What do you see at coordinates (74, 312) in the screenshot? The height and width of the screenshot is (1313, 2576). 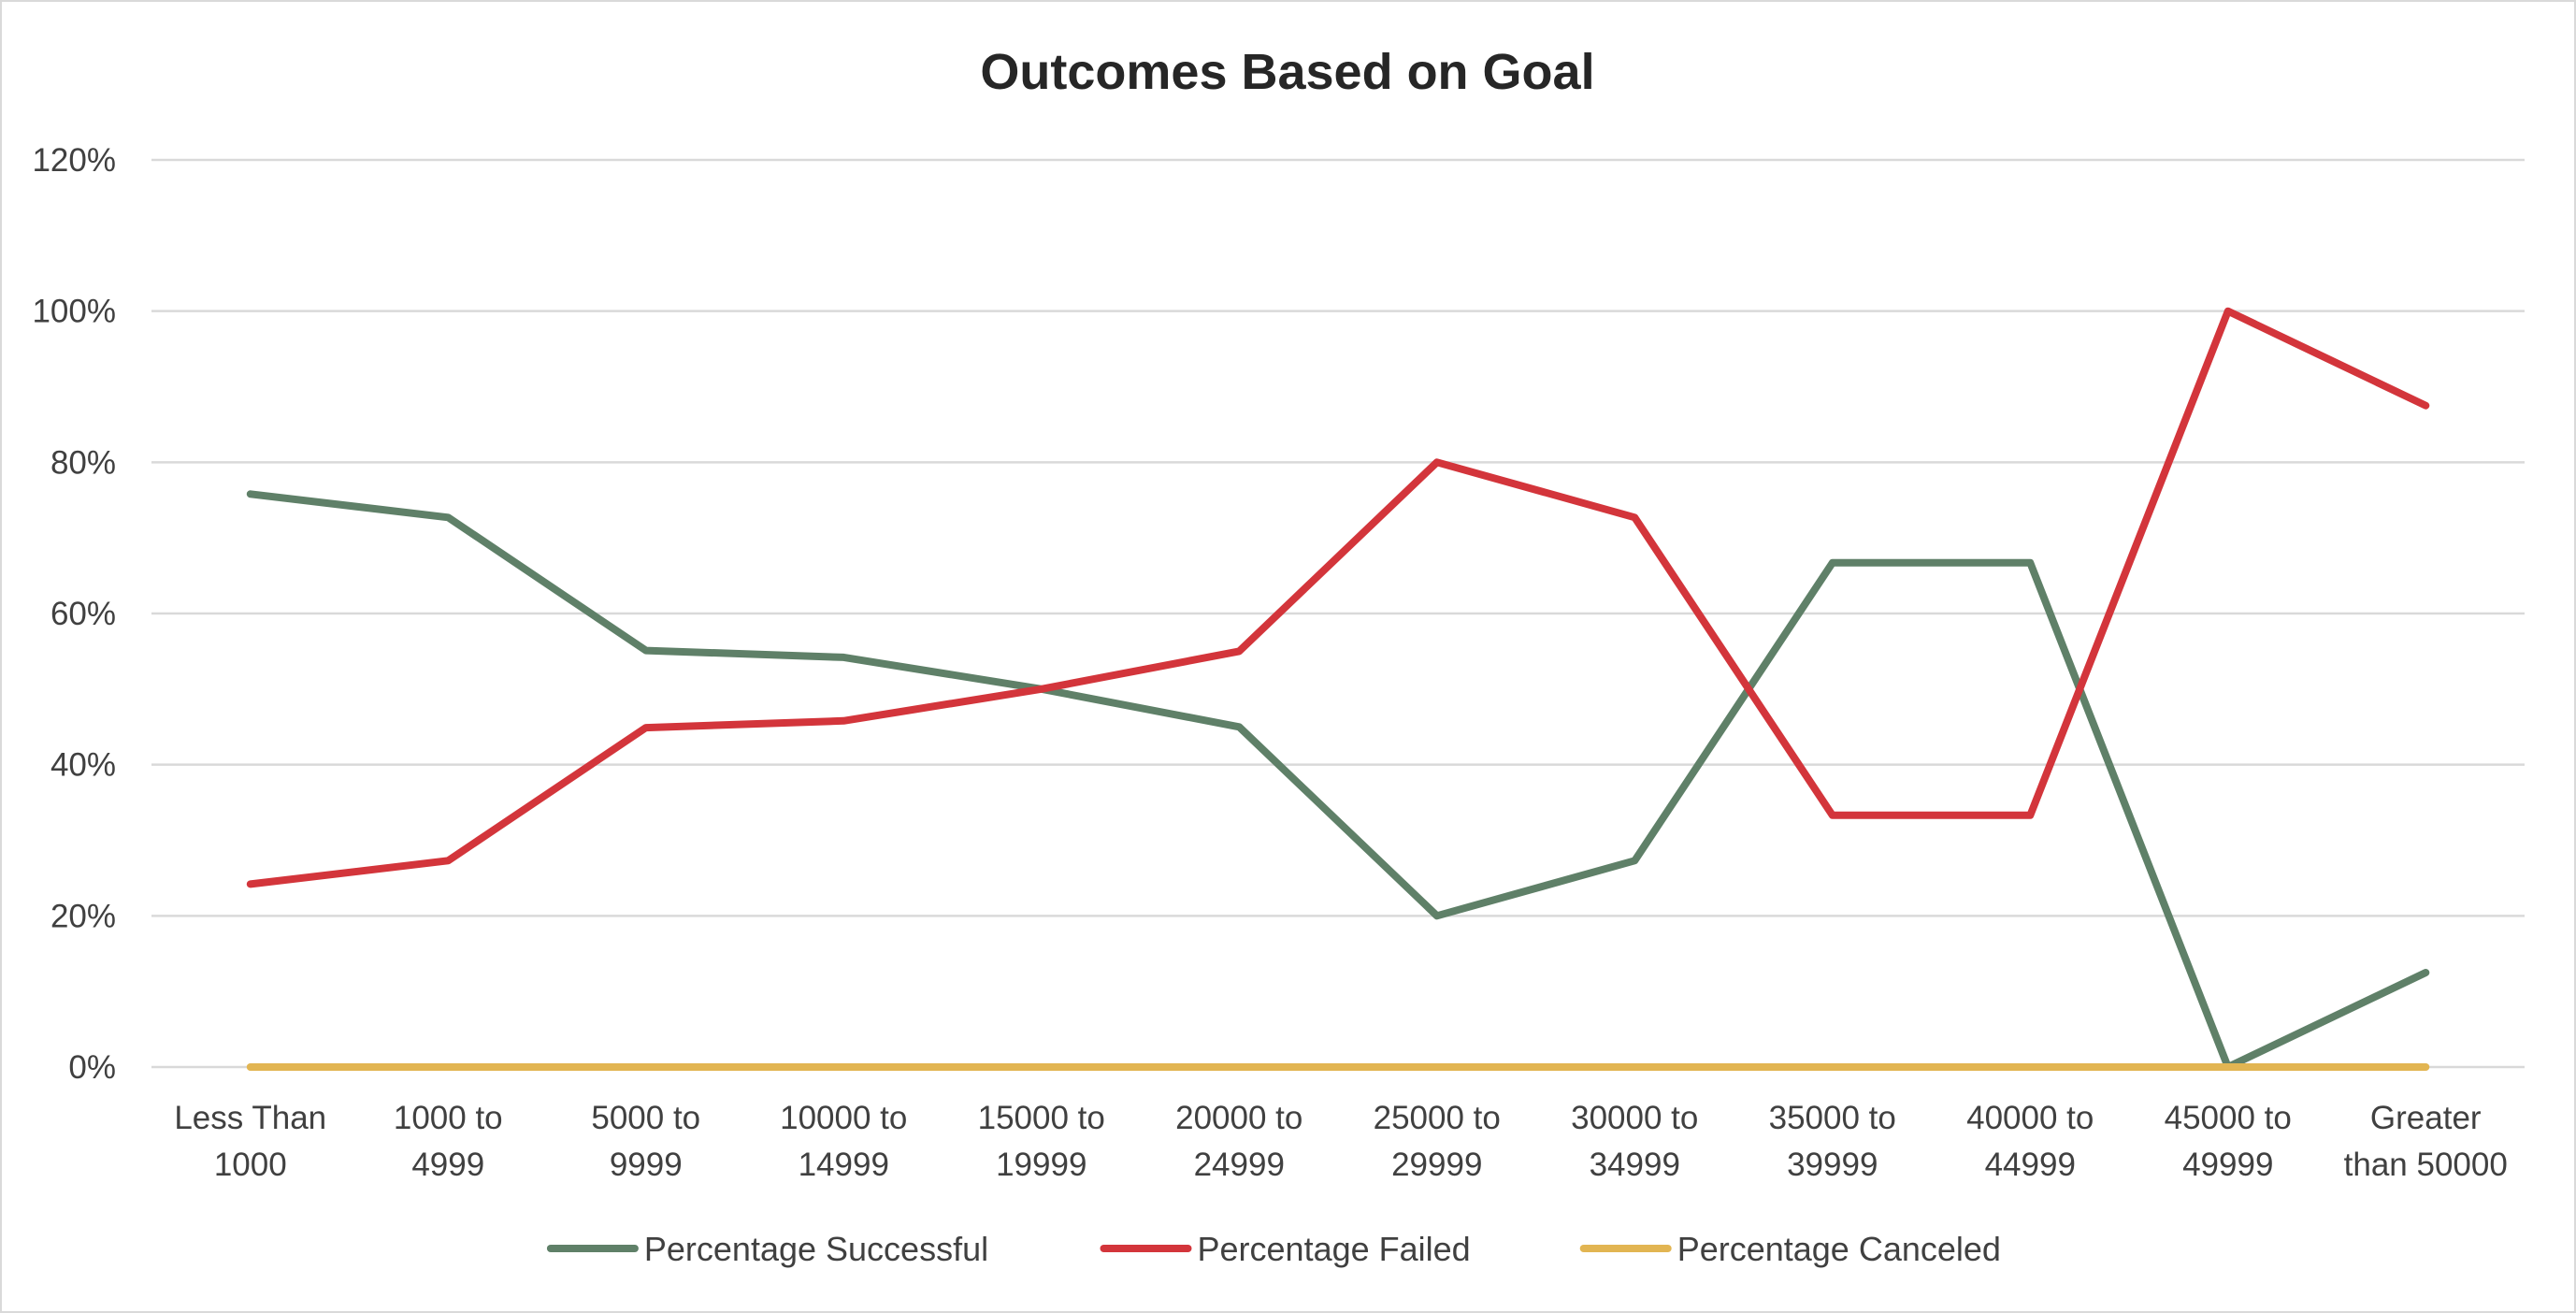 I see `y-tick-label: 100%` at bounding box center [74, 312].